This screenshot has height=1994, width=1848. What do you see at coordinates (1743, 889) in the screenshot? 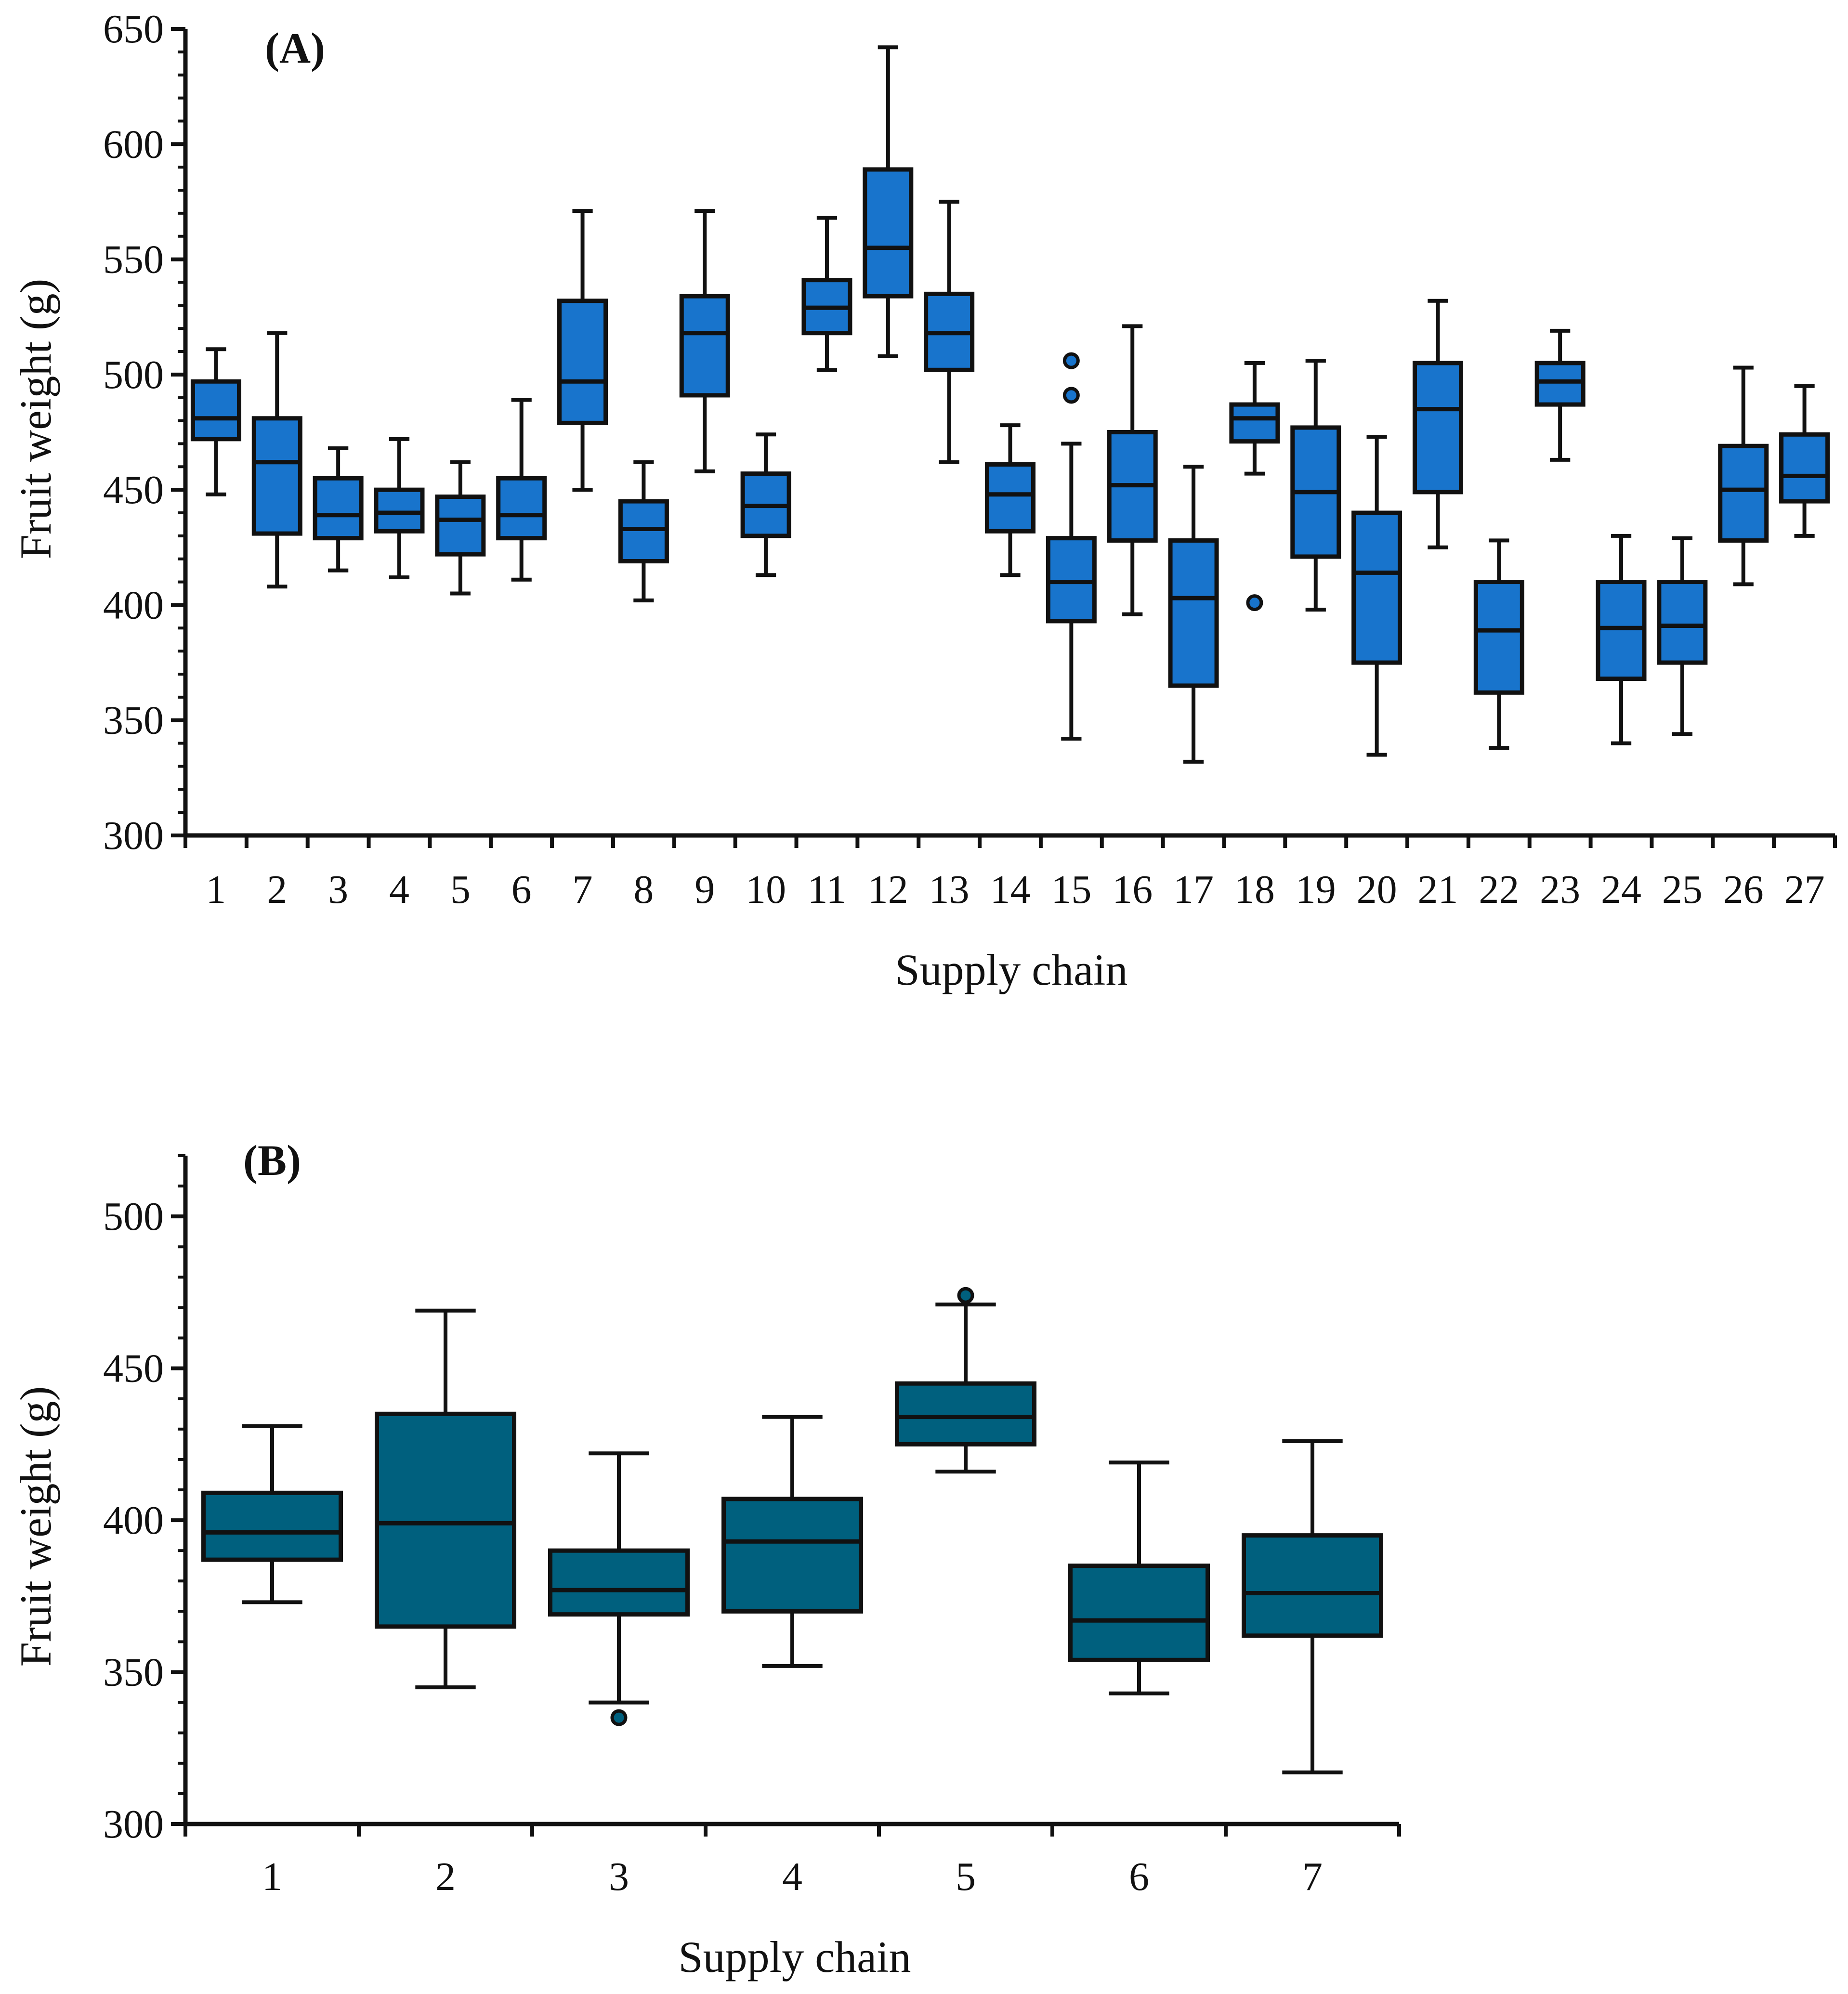
I see `x-tick-label: 26` at bounding box center [1743, 889].